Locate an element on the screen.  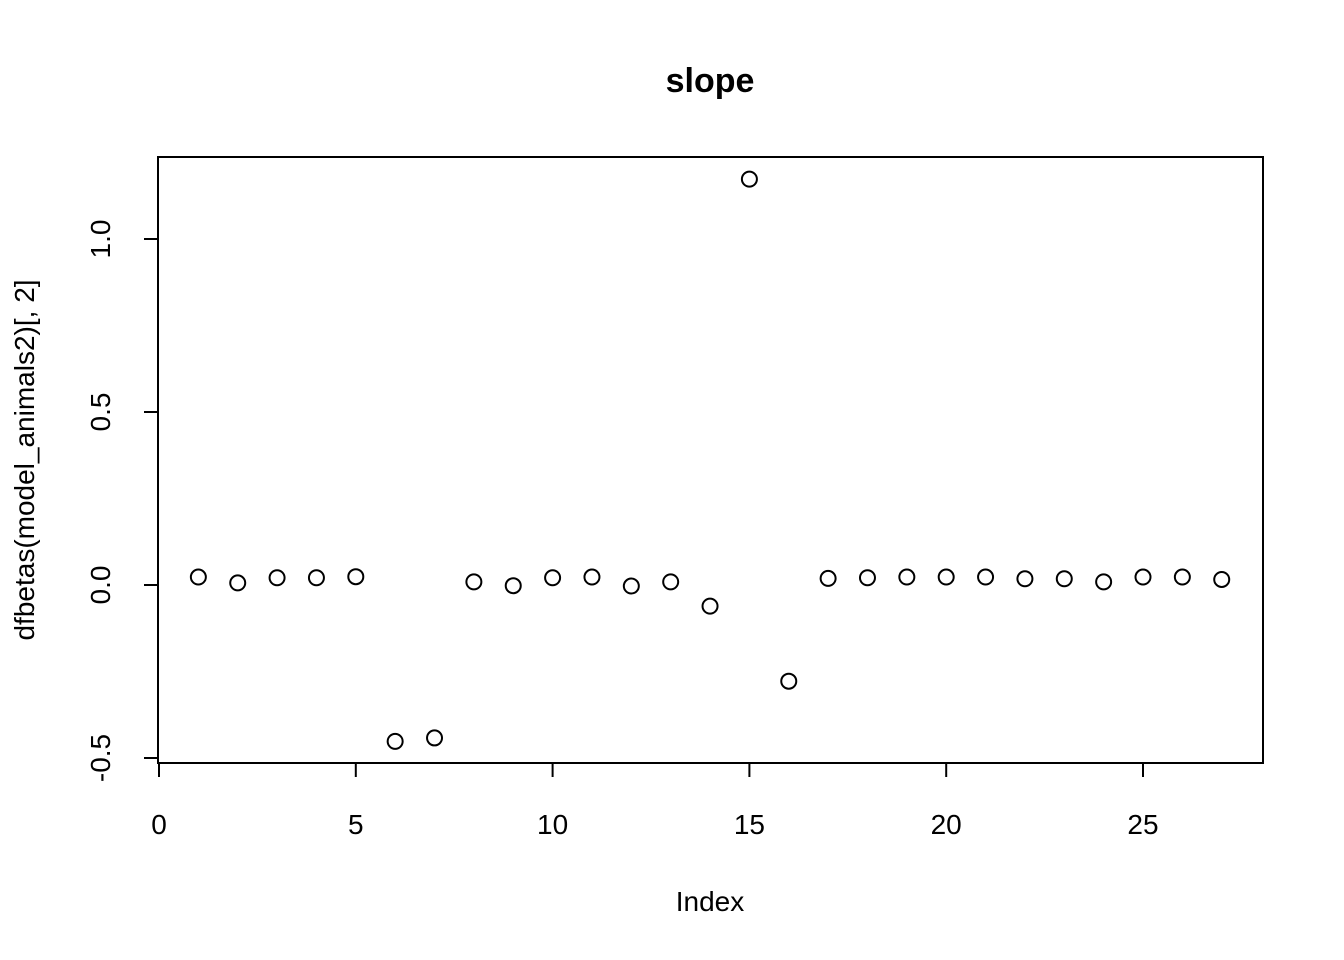
y-tick-label: 1.0 is located at coordinates (100, 239).